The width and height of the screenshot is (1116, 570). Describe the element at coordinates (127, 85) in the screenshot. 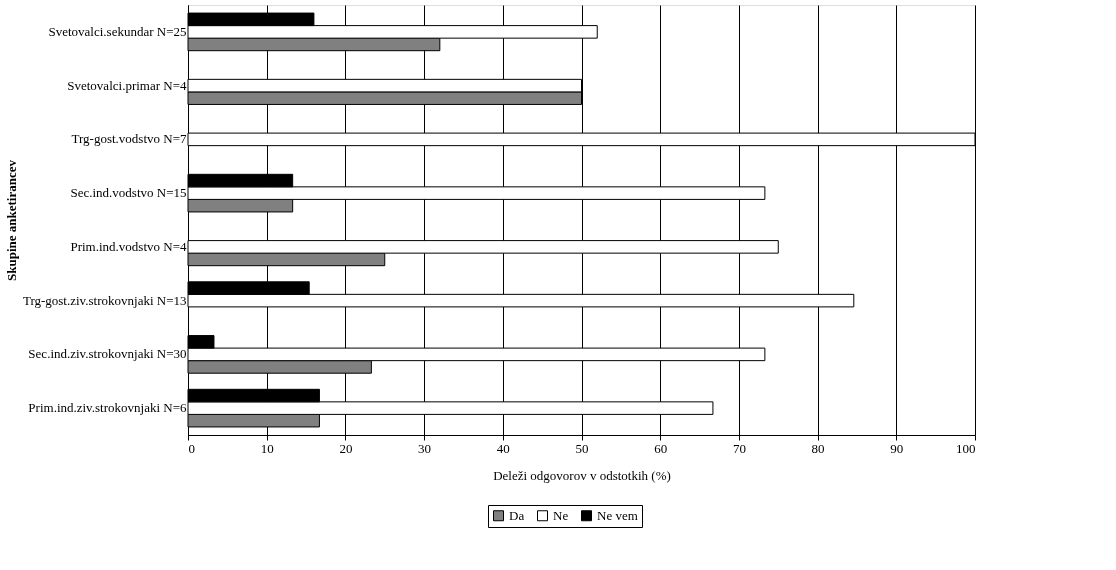

I see `y-tick-label: Svetovalci.primar N=4` at that location.